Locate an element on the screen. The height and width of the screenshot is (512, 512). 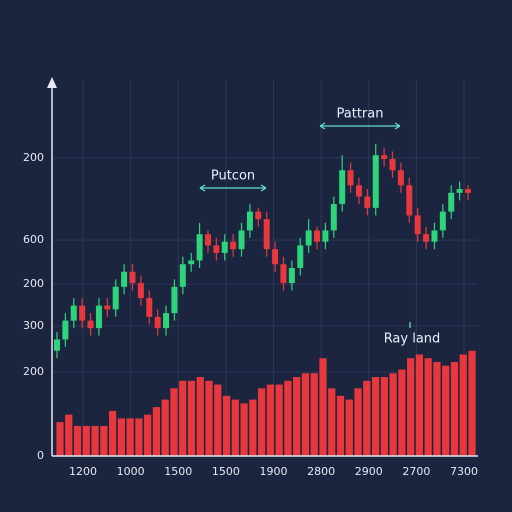
x-tick-label: 1500 is located at coordinates (178, 471).